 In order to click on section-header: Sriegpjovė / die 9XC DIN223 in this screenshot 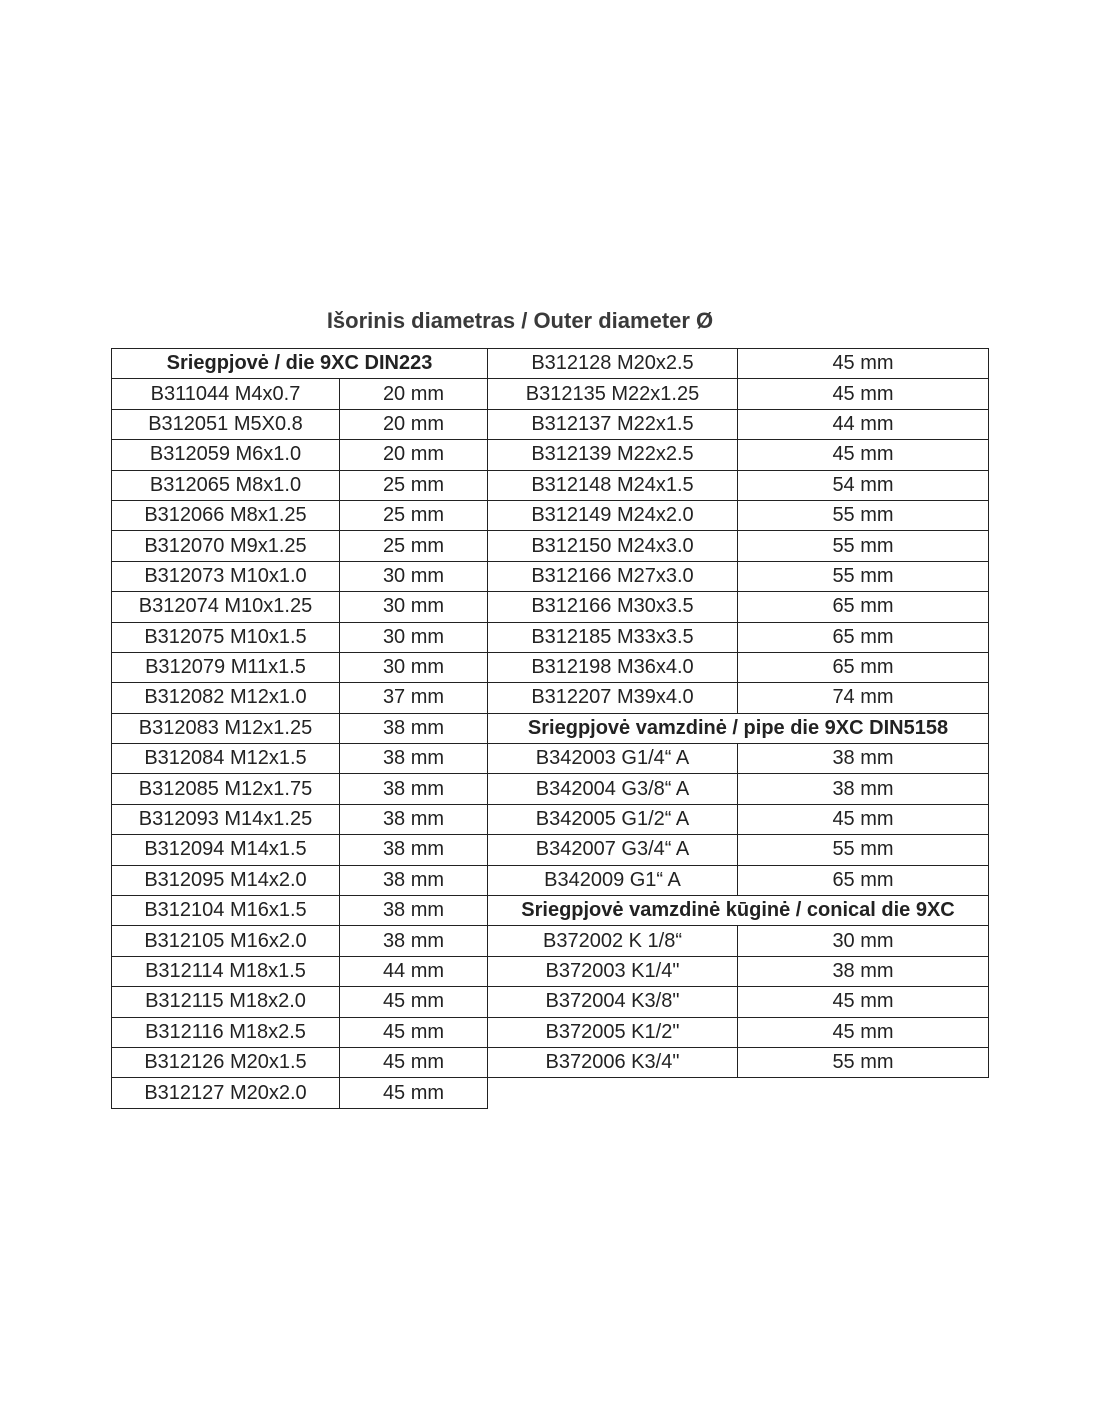, I will do `click(299, 363)`.